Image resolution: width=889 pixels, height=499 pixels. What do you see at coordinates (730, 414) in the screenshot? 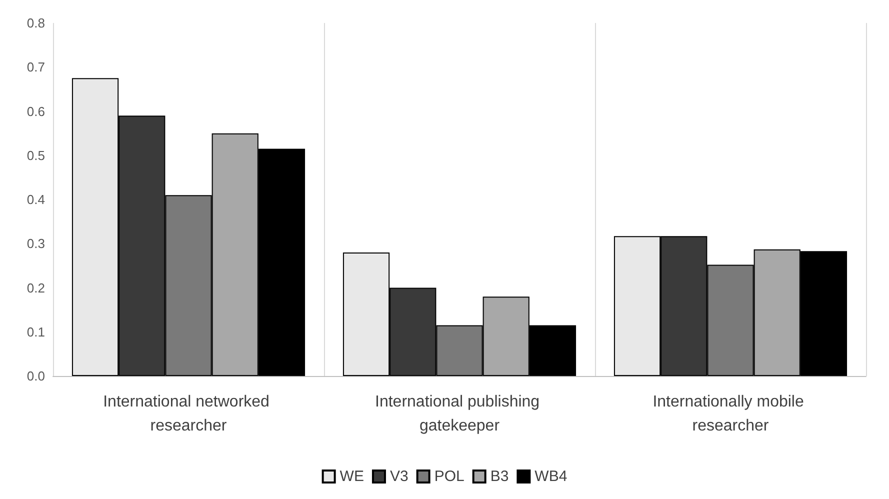
I see `x-tick-label: Internationally mobile researcher` at bounding box center [730, 414].